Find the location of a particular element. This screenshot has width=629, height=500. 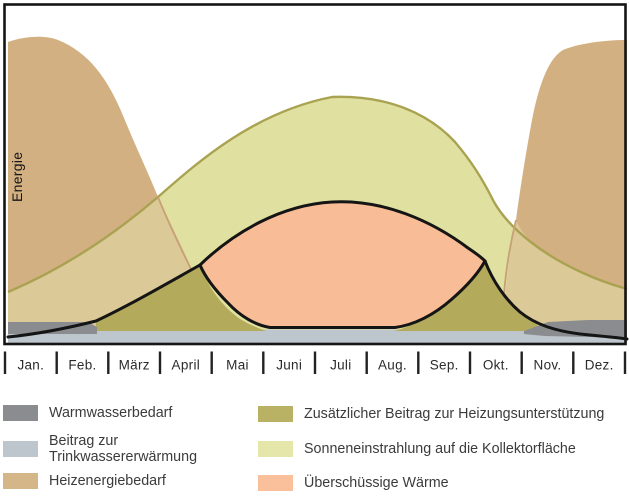

month-label: Feb. is located at coordinates (82, 365).